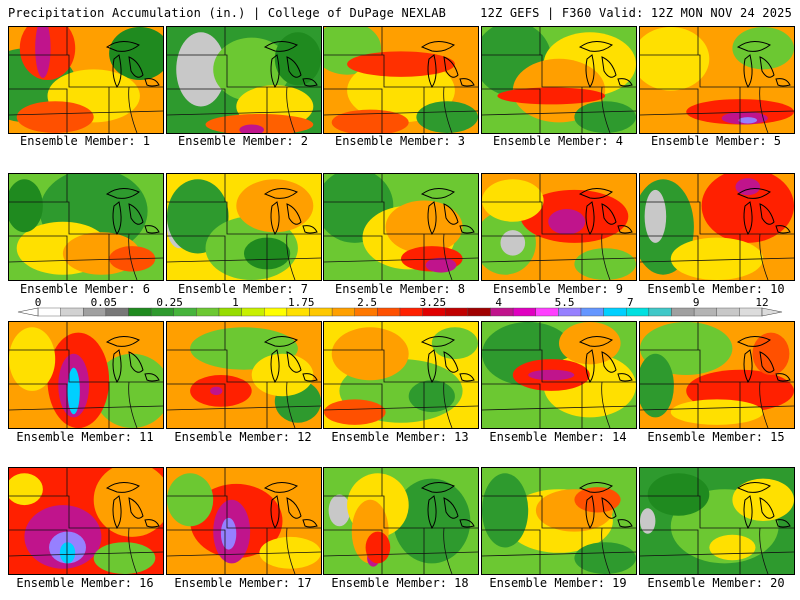 This screenshot has height=600, width=800. Describe the element at coordinates (28, 312) in the screenshot. I see `scale-left-arrow` at that location.